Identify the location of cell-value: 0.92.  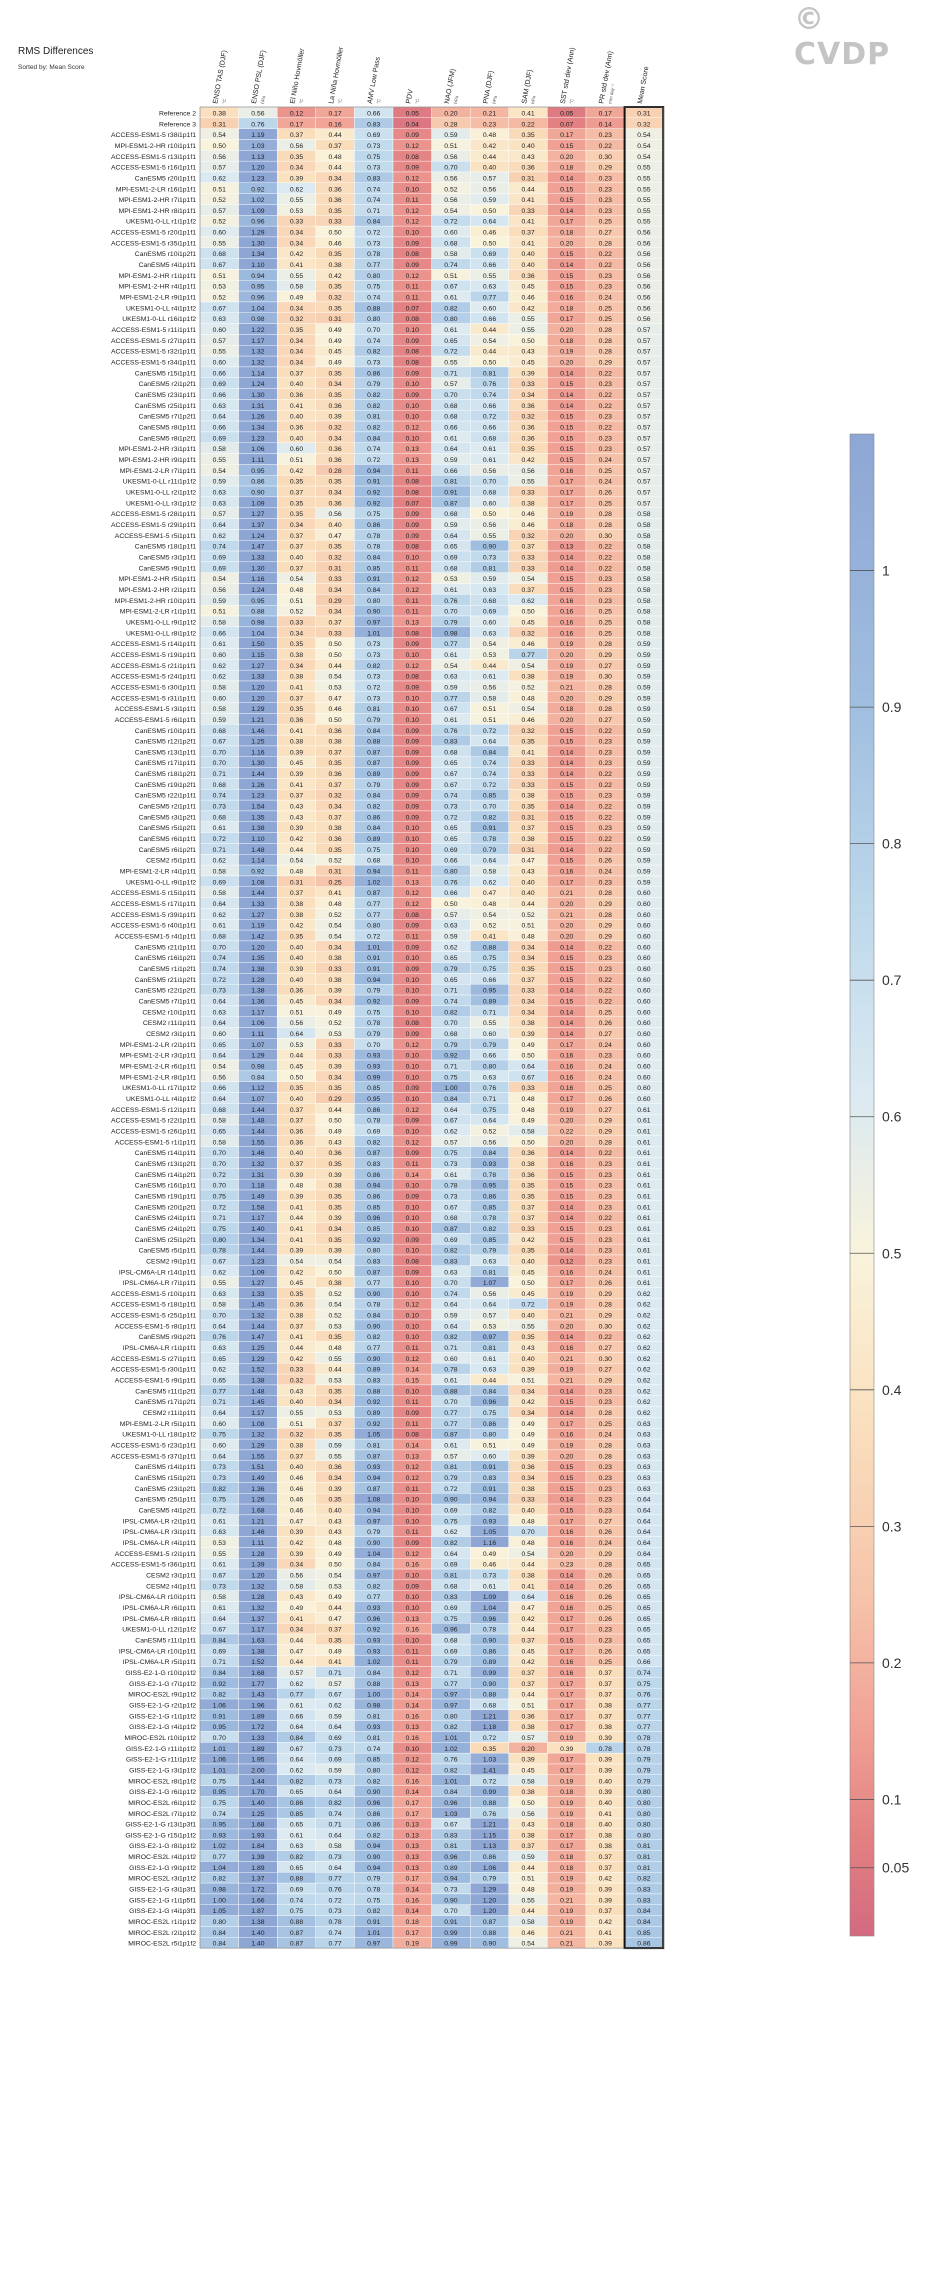
(373, 492).